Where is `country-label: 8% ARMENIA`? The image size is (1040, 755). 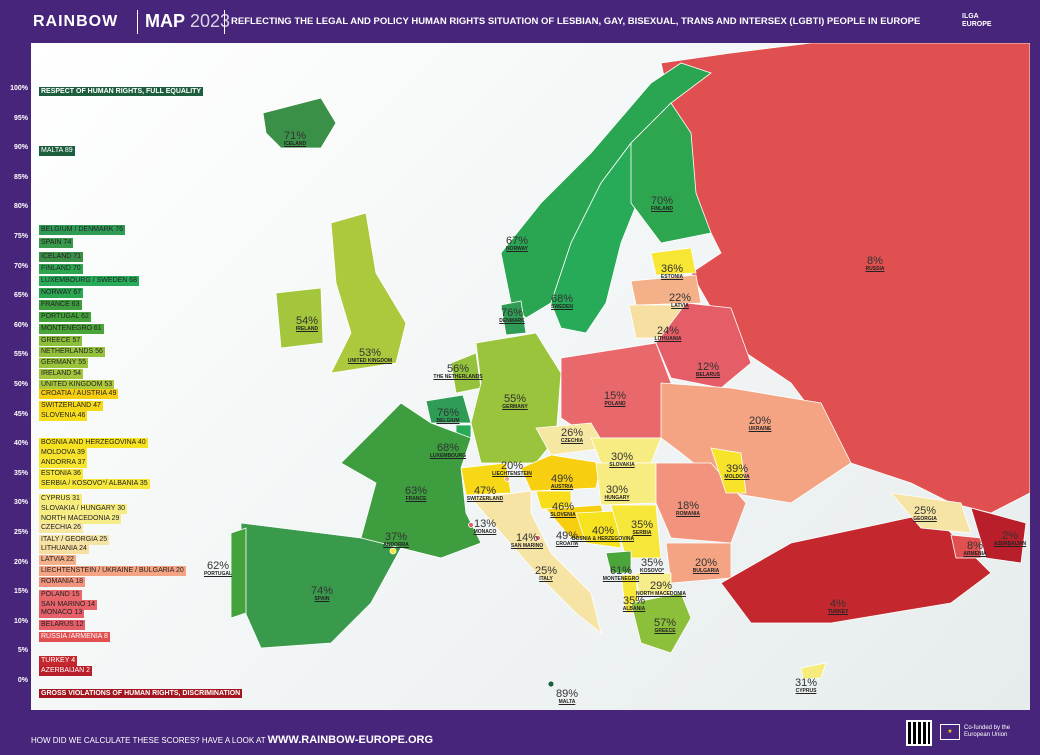 country-label: 8% ARMENIA is located at coordinates (974, 549).